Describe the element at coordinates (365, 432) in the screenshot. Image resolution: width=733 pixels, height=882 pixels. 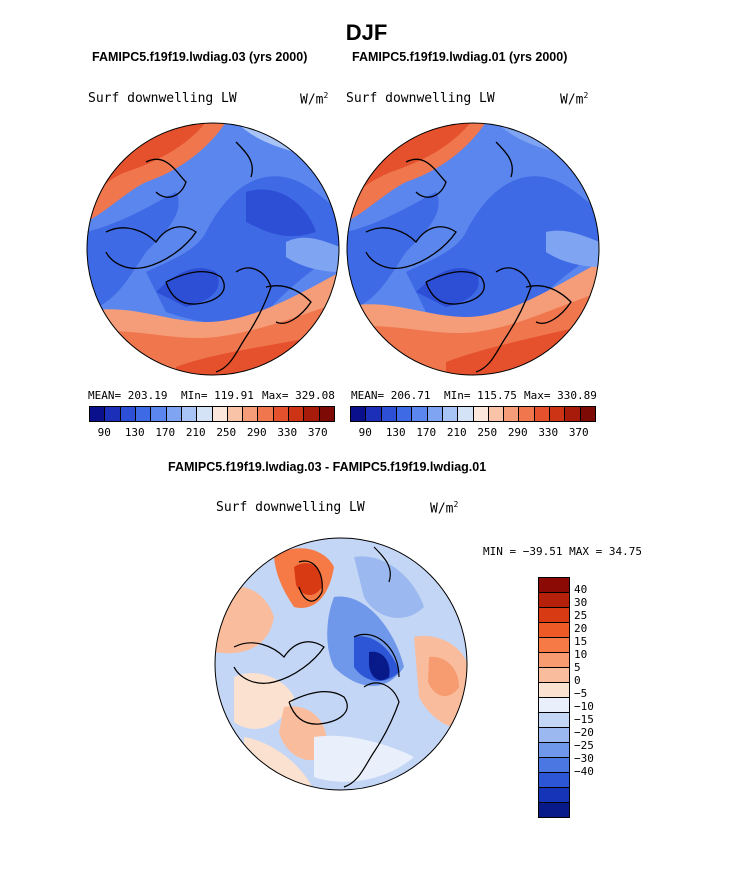
I see `right-colorbar-tick: 90` at that location.